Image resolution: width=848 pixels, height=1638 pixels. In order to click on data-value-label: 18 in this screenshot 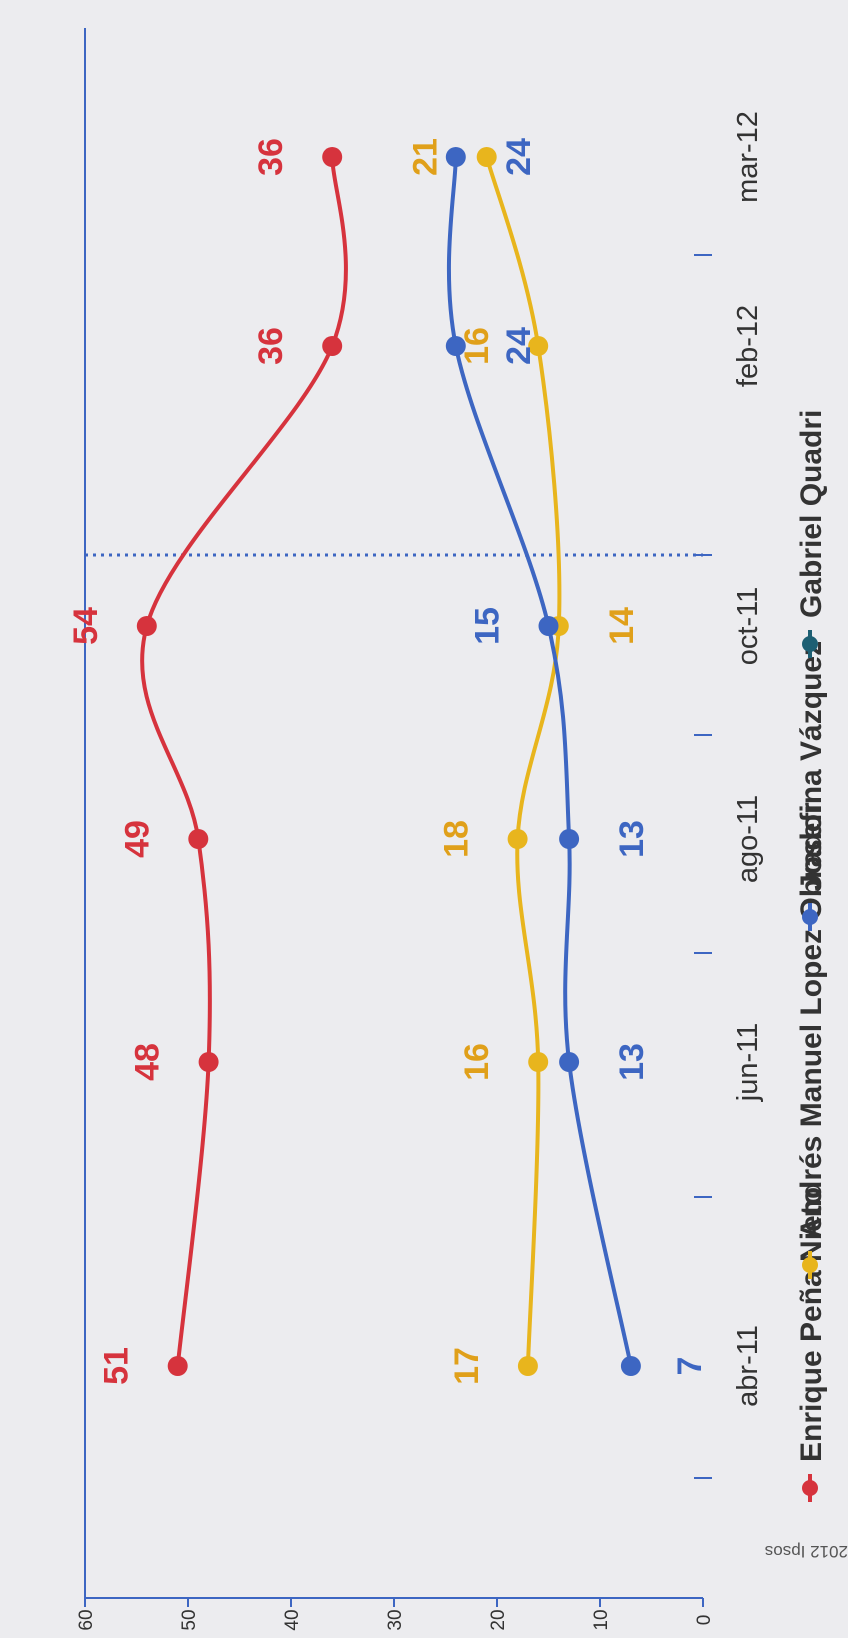, I will do `click(457, 839)`.